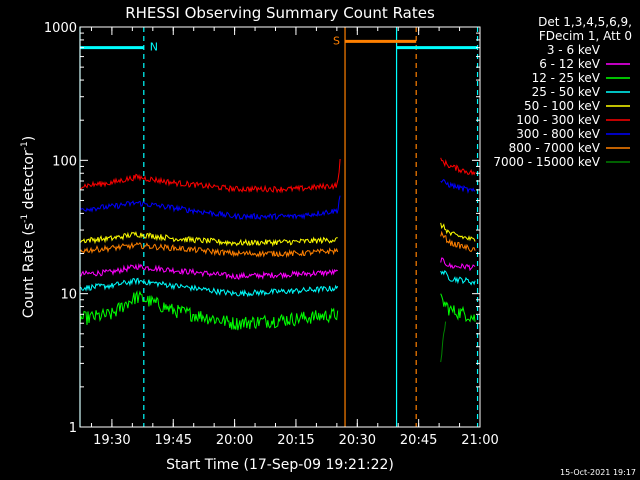 This screenshot has height=480, width=640. Describe the element at coordinates (570, 64) in the screenshot. I see `legend-label-1: 6 - 12 keV` at that location.